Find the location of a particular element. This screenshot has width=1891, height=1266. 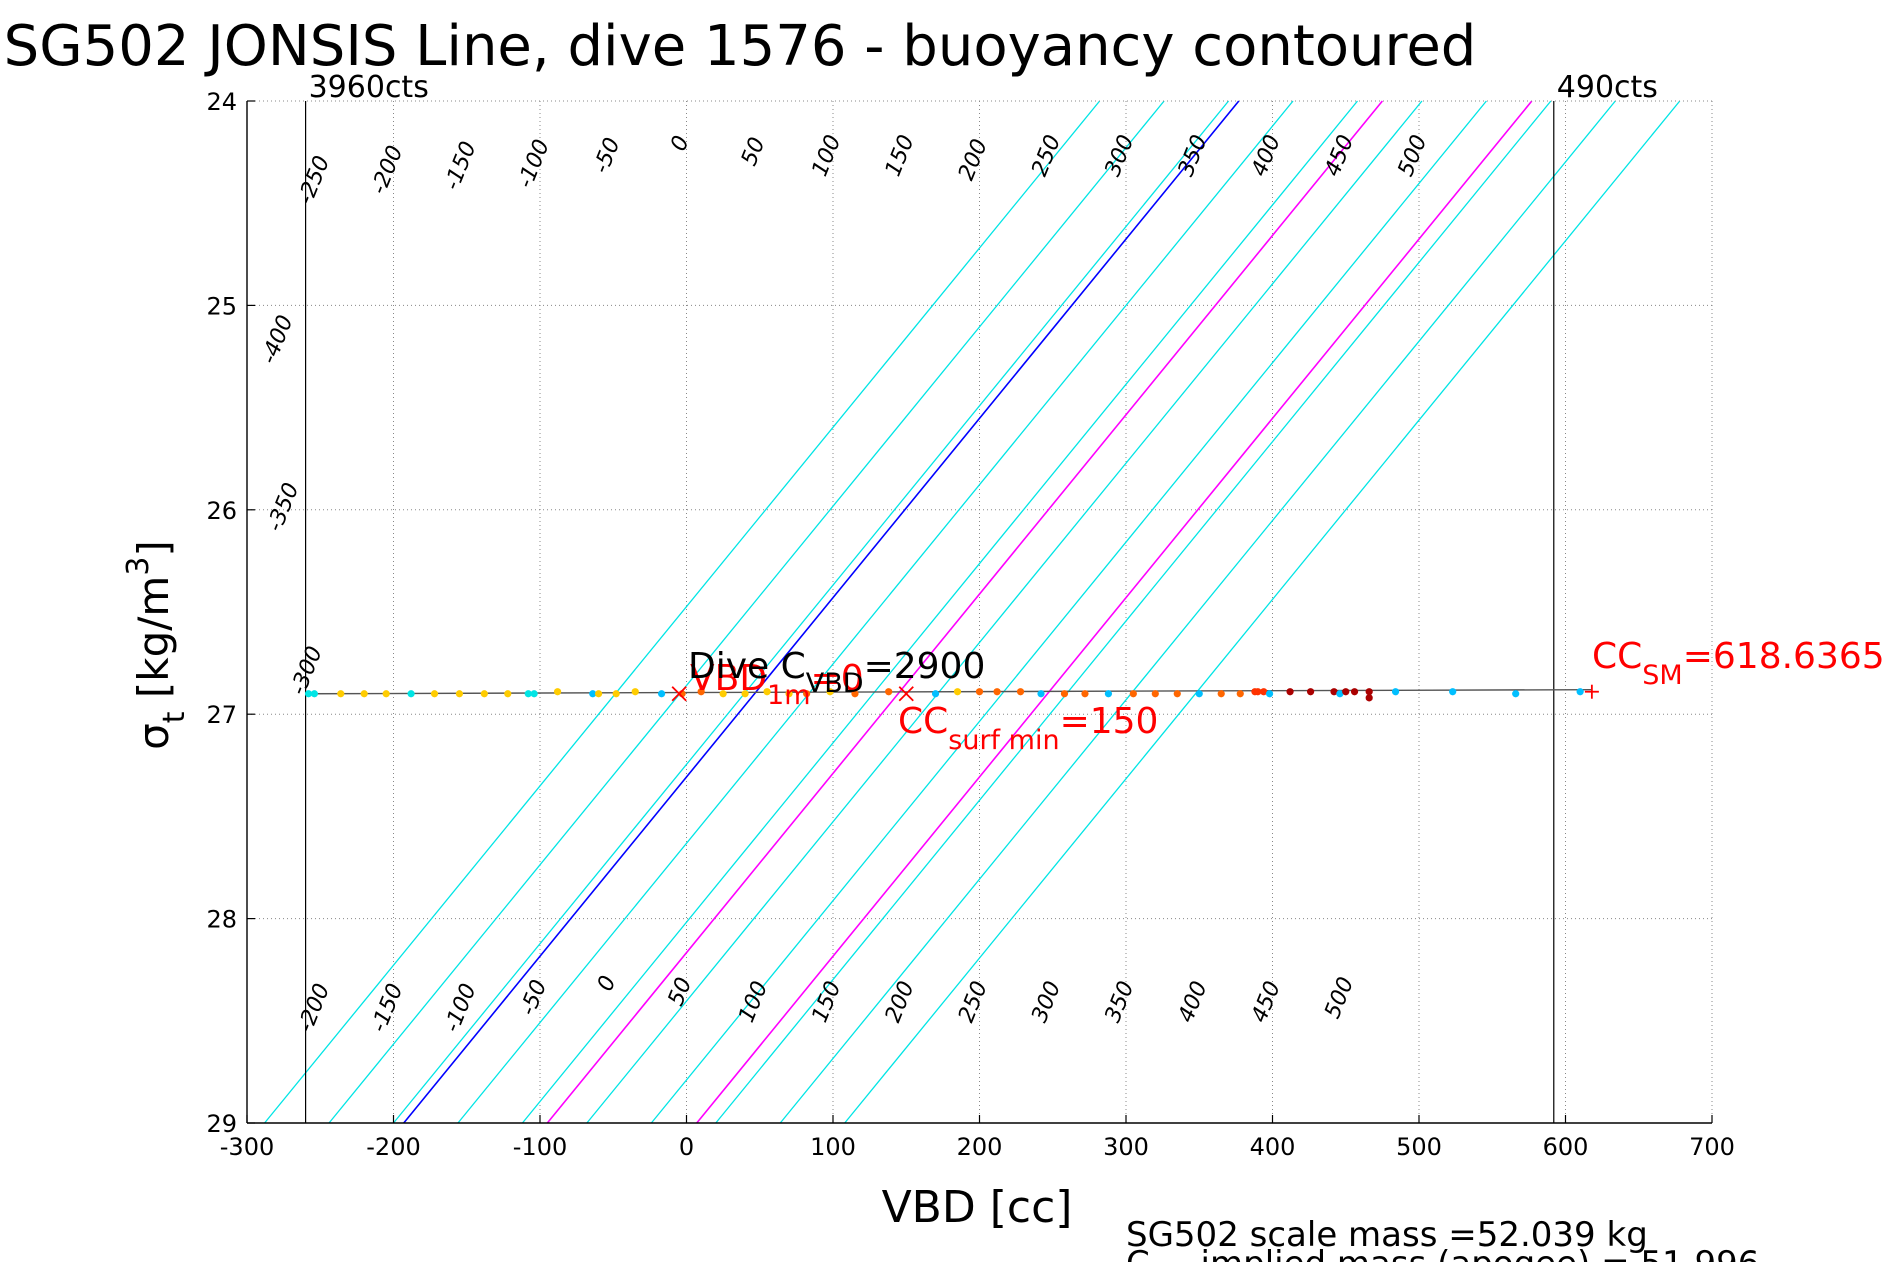

x-tick-label: 600 is located at coordinates (1566, 1147).